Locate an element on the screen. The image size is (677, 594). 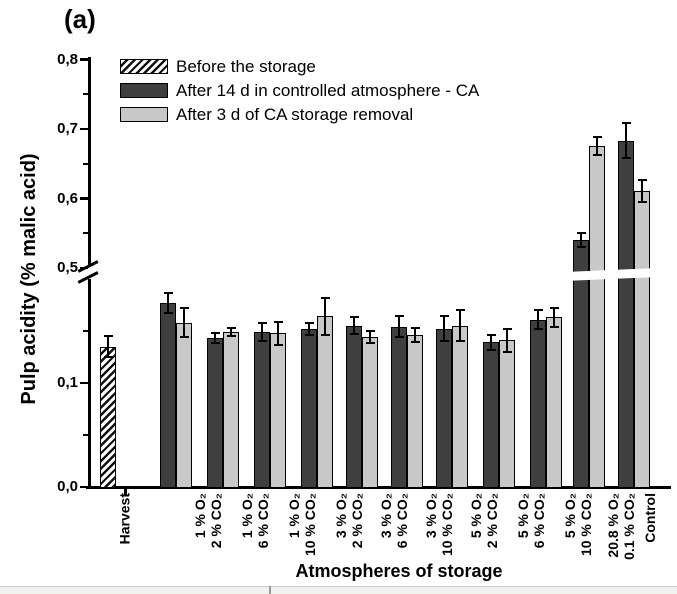
x-category-line: 0.1 % CO₂ is located at coordinates (629, 526).